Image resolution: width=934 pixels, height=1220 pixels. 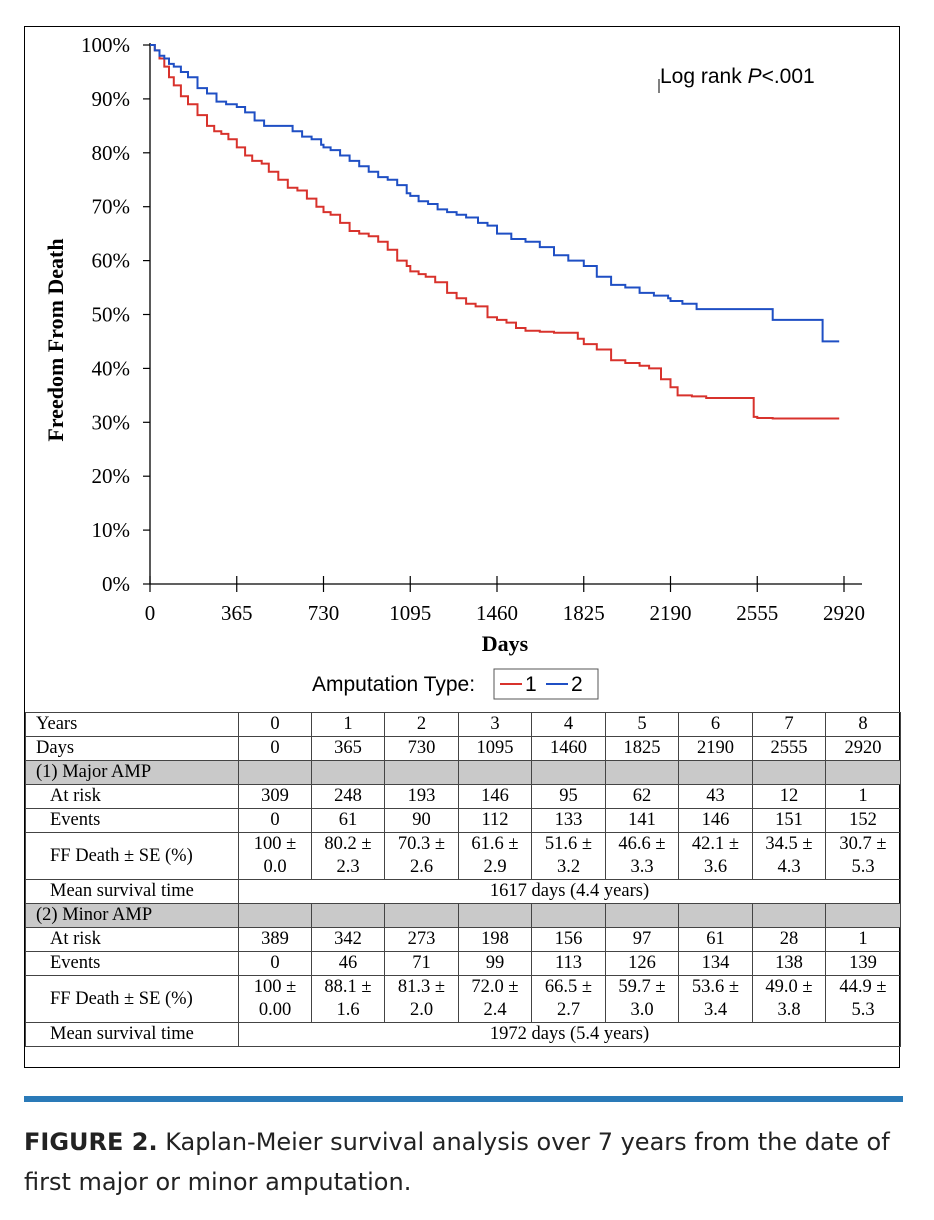 I want to click on ff-value: 88.1 ±, so click(x=348, y=987).